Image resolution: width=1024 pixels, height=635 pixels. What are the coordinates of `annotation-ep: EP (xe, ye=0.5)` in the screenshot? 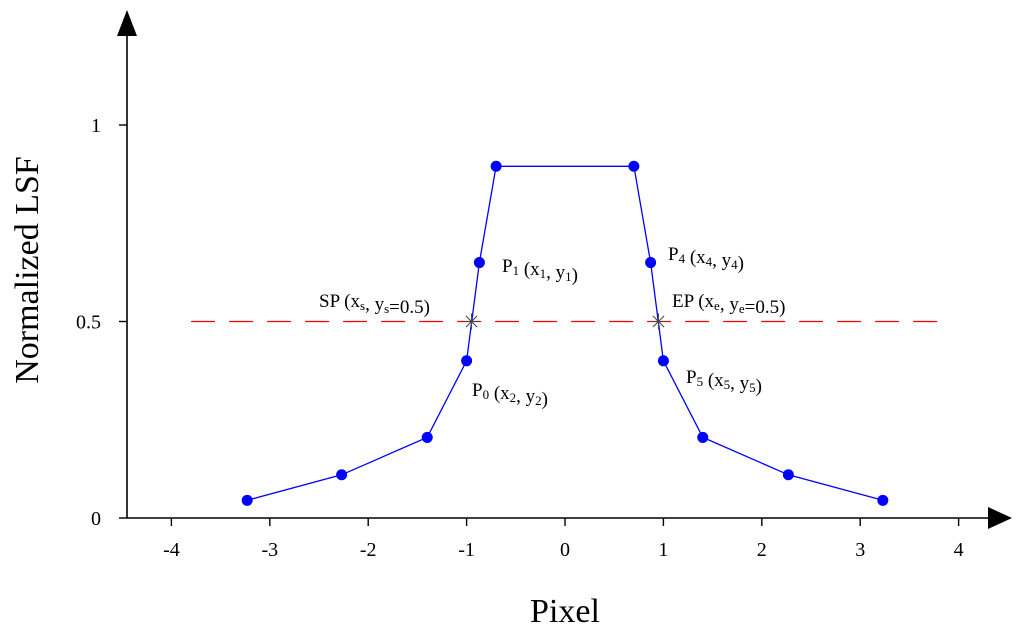 It's located at (728, 304).